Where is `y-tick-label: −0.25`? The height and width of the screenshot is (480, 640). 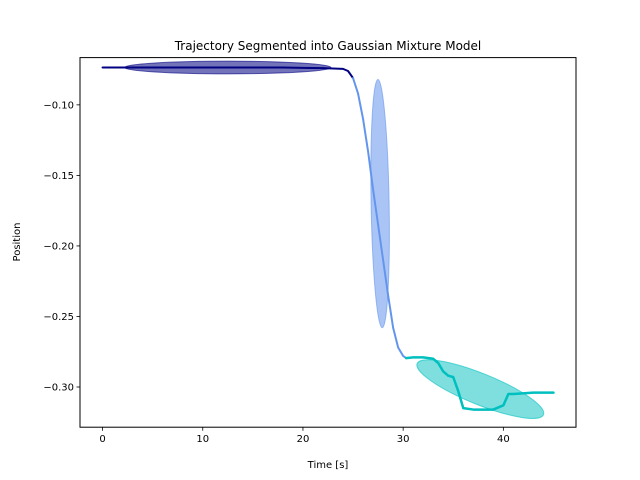 y-tick-label: −0.25 is located at coordinates (58, 317).